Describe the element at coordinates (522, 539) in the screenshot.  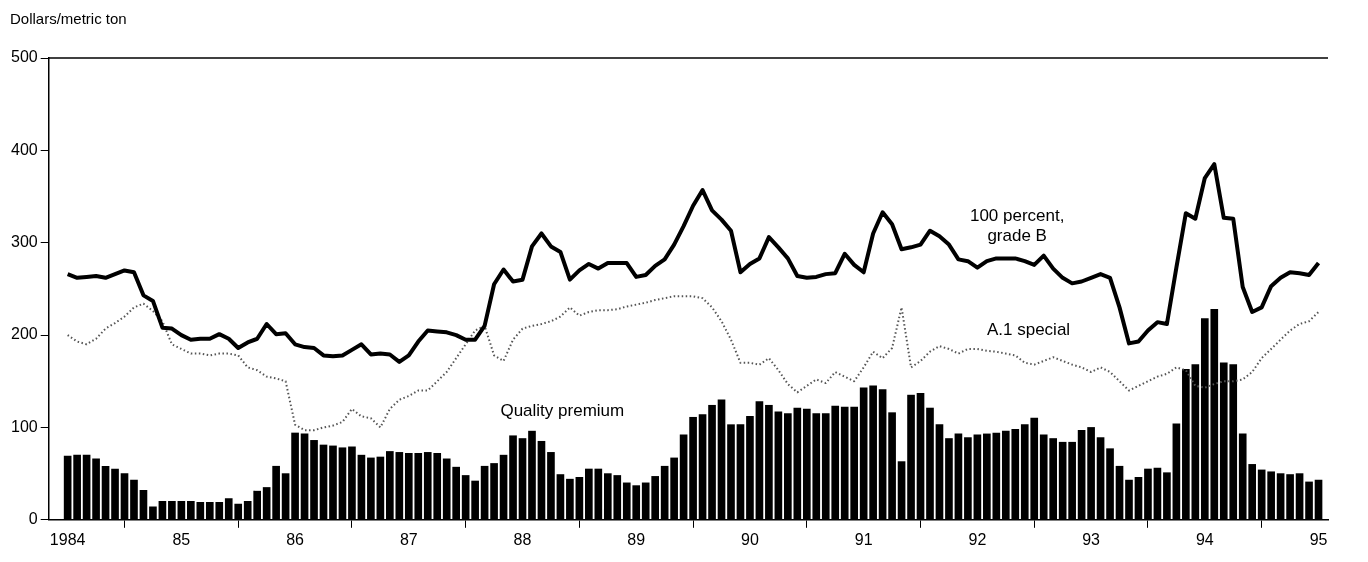
I see `x-tick-label: 88` at that location.